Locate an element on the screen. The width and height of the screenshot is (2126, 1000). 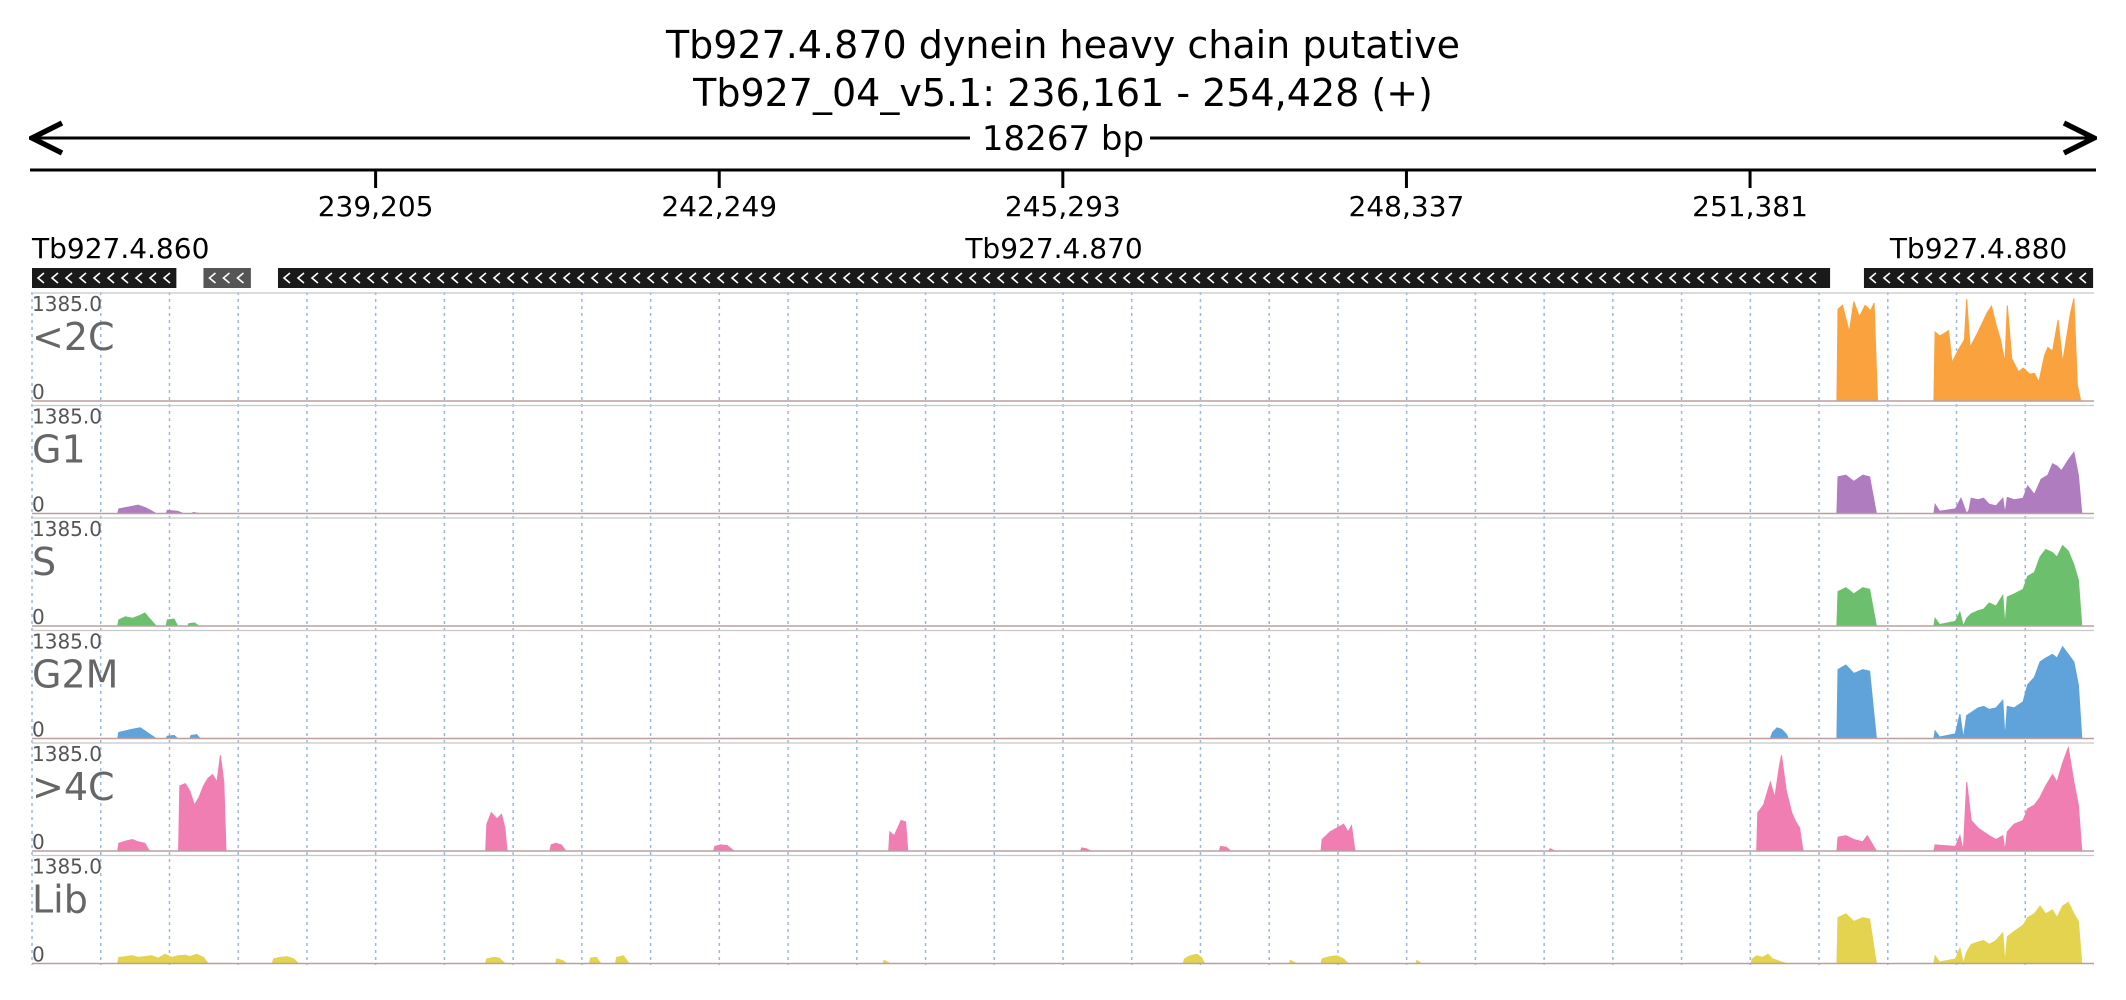
track-name: >4C is located at coordinates (73, 787).